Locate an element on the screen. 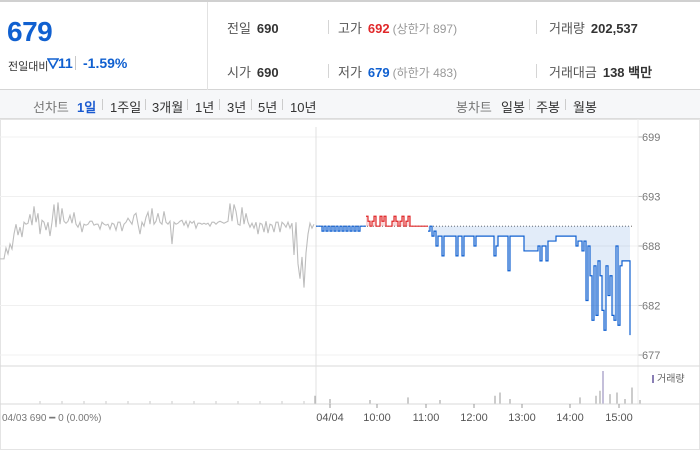 The width and height of the screenshot is (700, 450). prev-day-label: 04/03 690 ━ 0 (0.00%) is located at coordinates (51, 418).